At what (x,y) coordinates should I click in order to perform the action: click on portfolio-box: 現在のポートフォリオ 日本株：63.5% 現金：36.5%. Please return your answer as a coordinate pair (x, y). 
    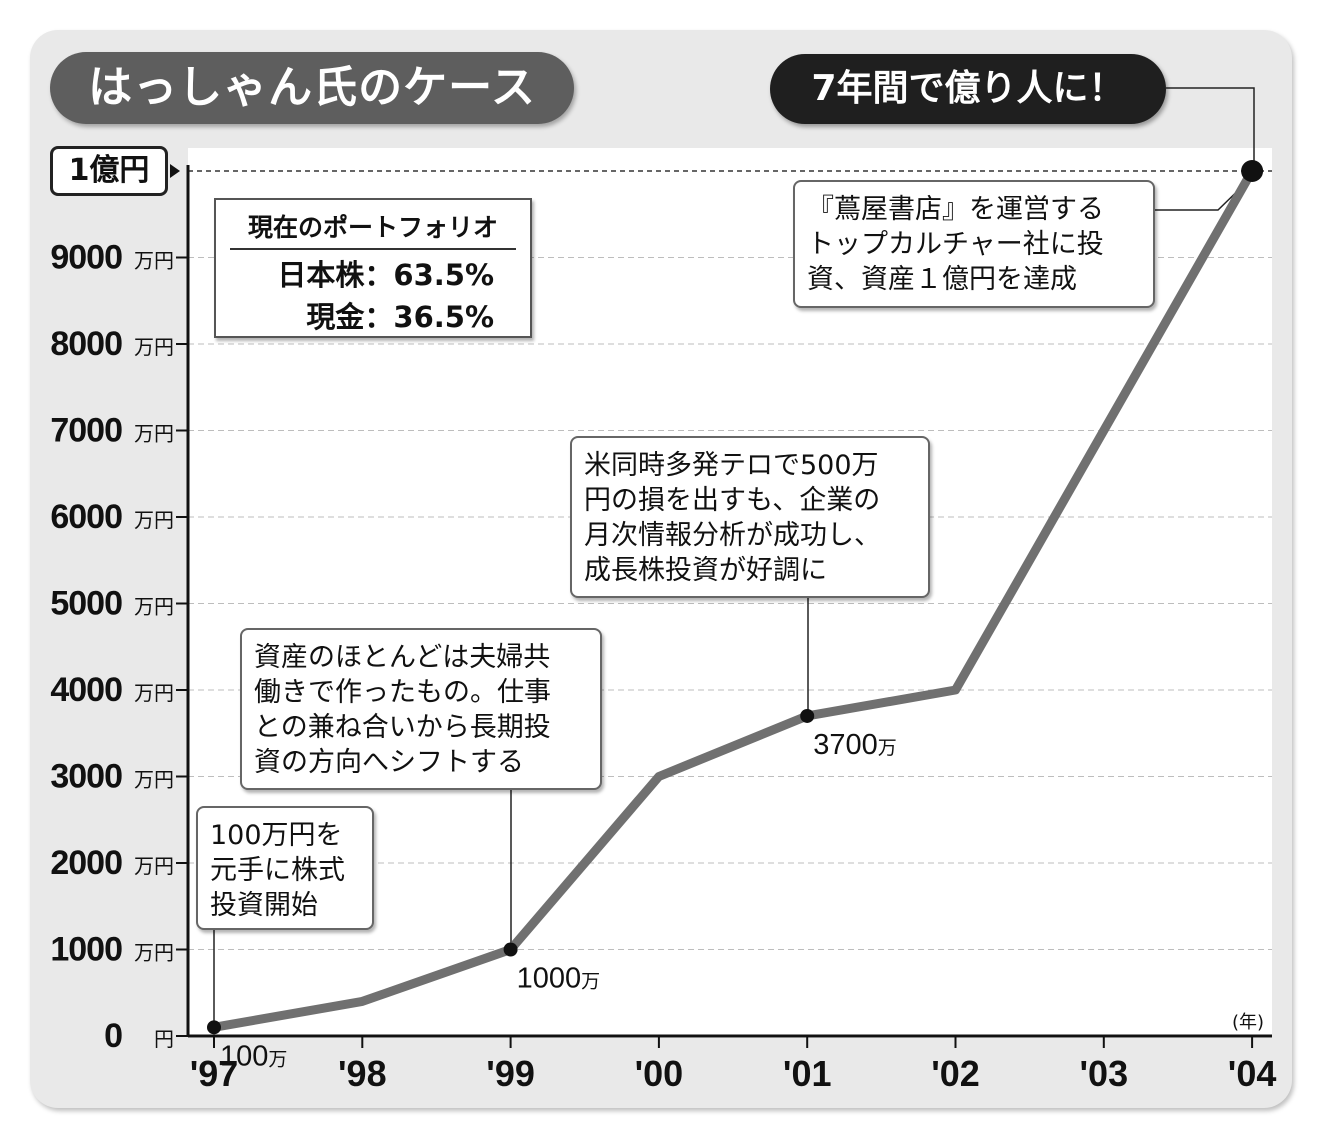
    Looking at the image, I should click on (373, 268).